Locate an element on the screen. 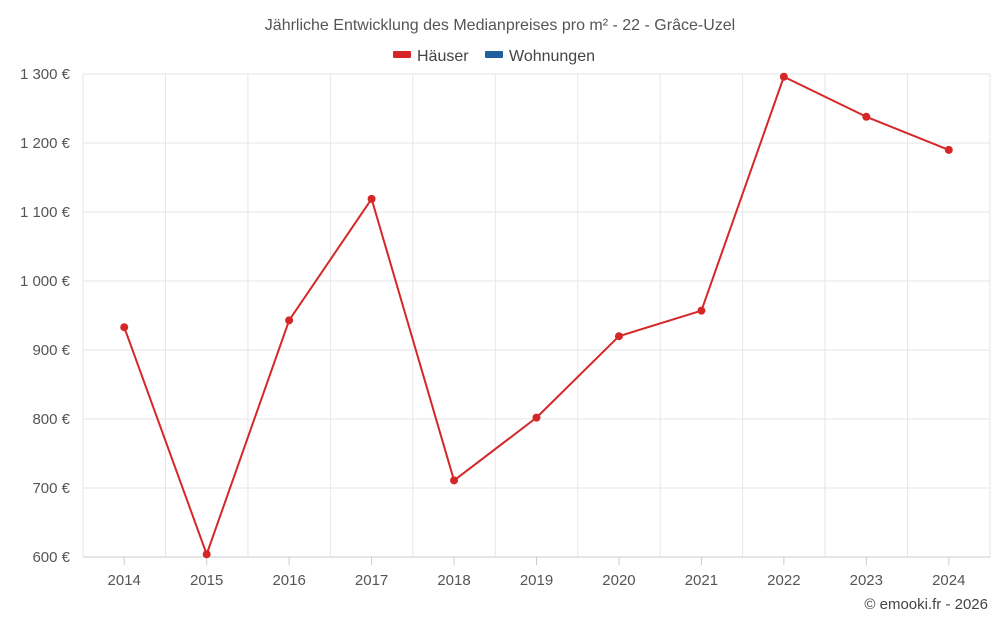 Image resolution: width=1000 pixels, height=625 pixels. data-point-2018 is located at coordinates (454, 480).